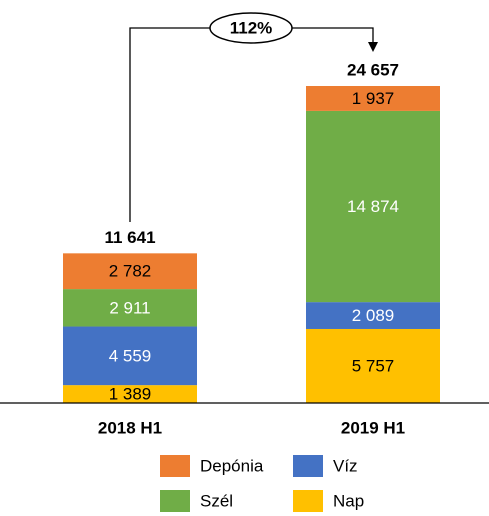 Image resolution: width=489 pixels, height=516 pixels. What do you see at coordinates (373, 47) in the screenshot?
I see `arrow-head` at bounding box center [373, 47].